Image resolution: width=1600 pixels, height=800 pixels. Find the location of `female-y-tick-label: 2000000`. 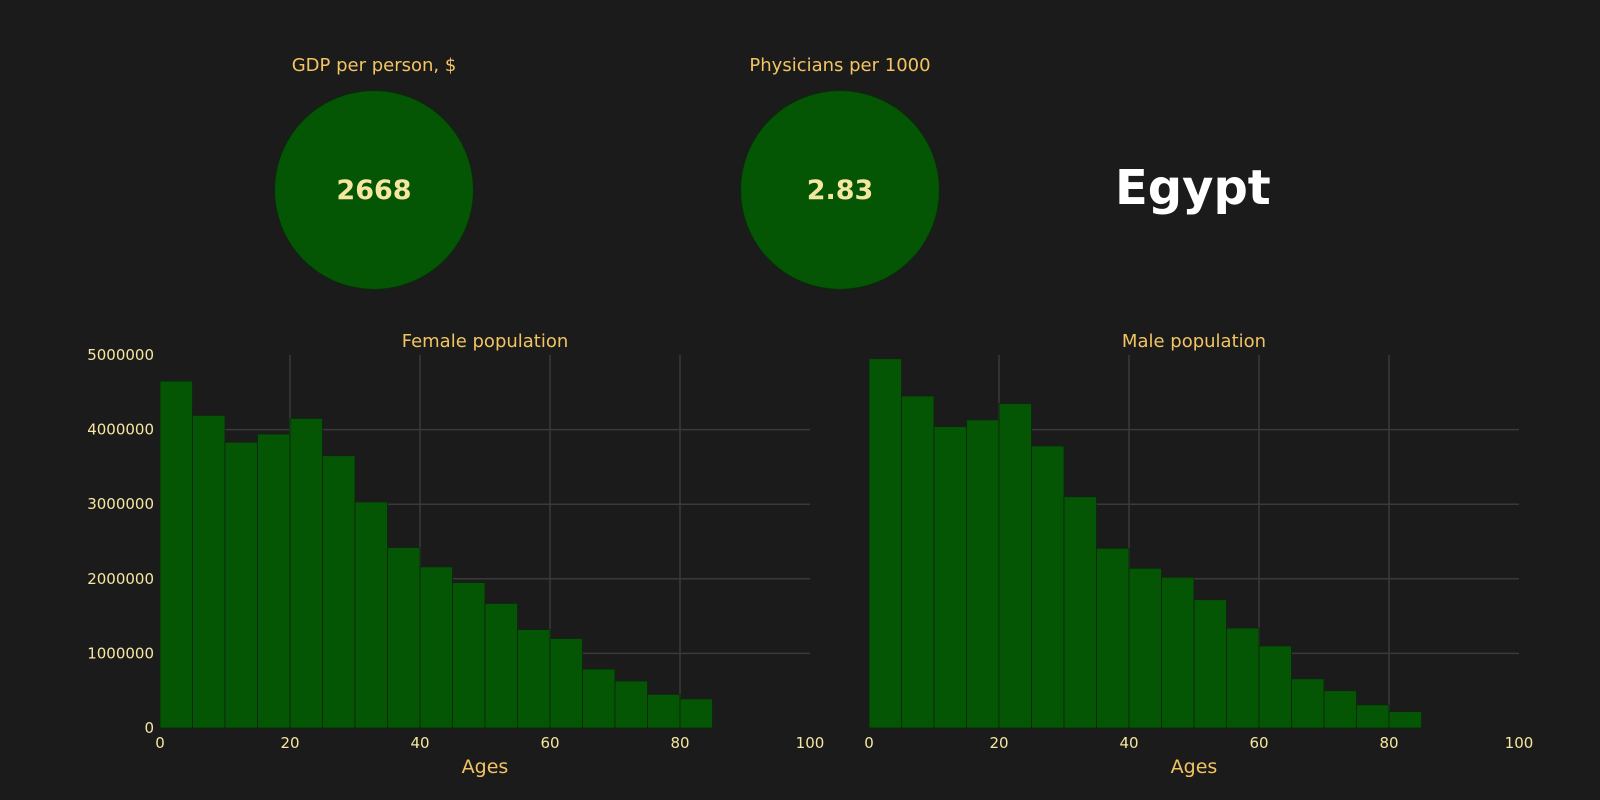

female-y-tick-label: 2000000 is located at coordinates (120, 579).